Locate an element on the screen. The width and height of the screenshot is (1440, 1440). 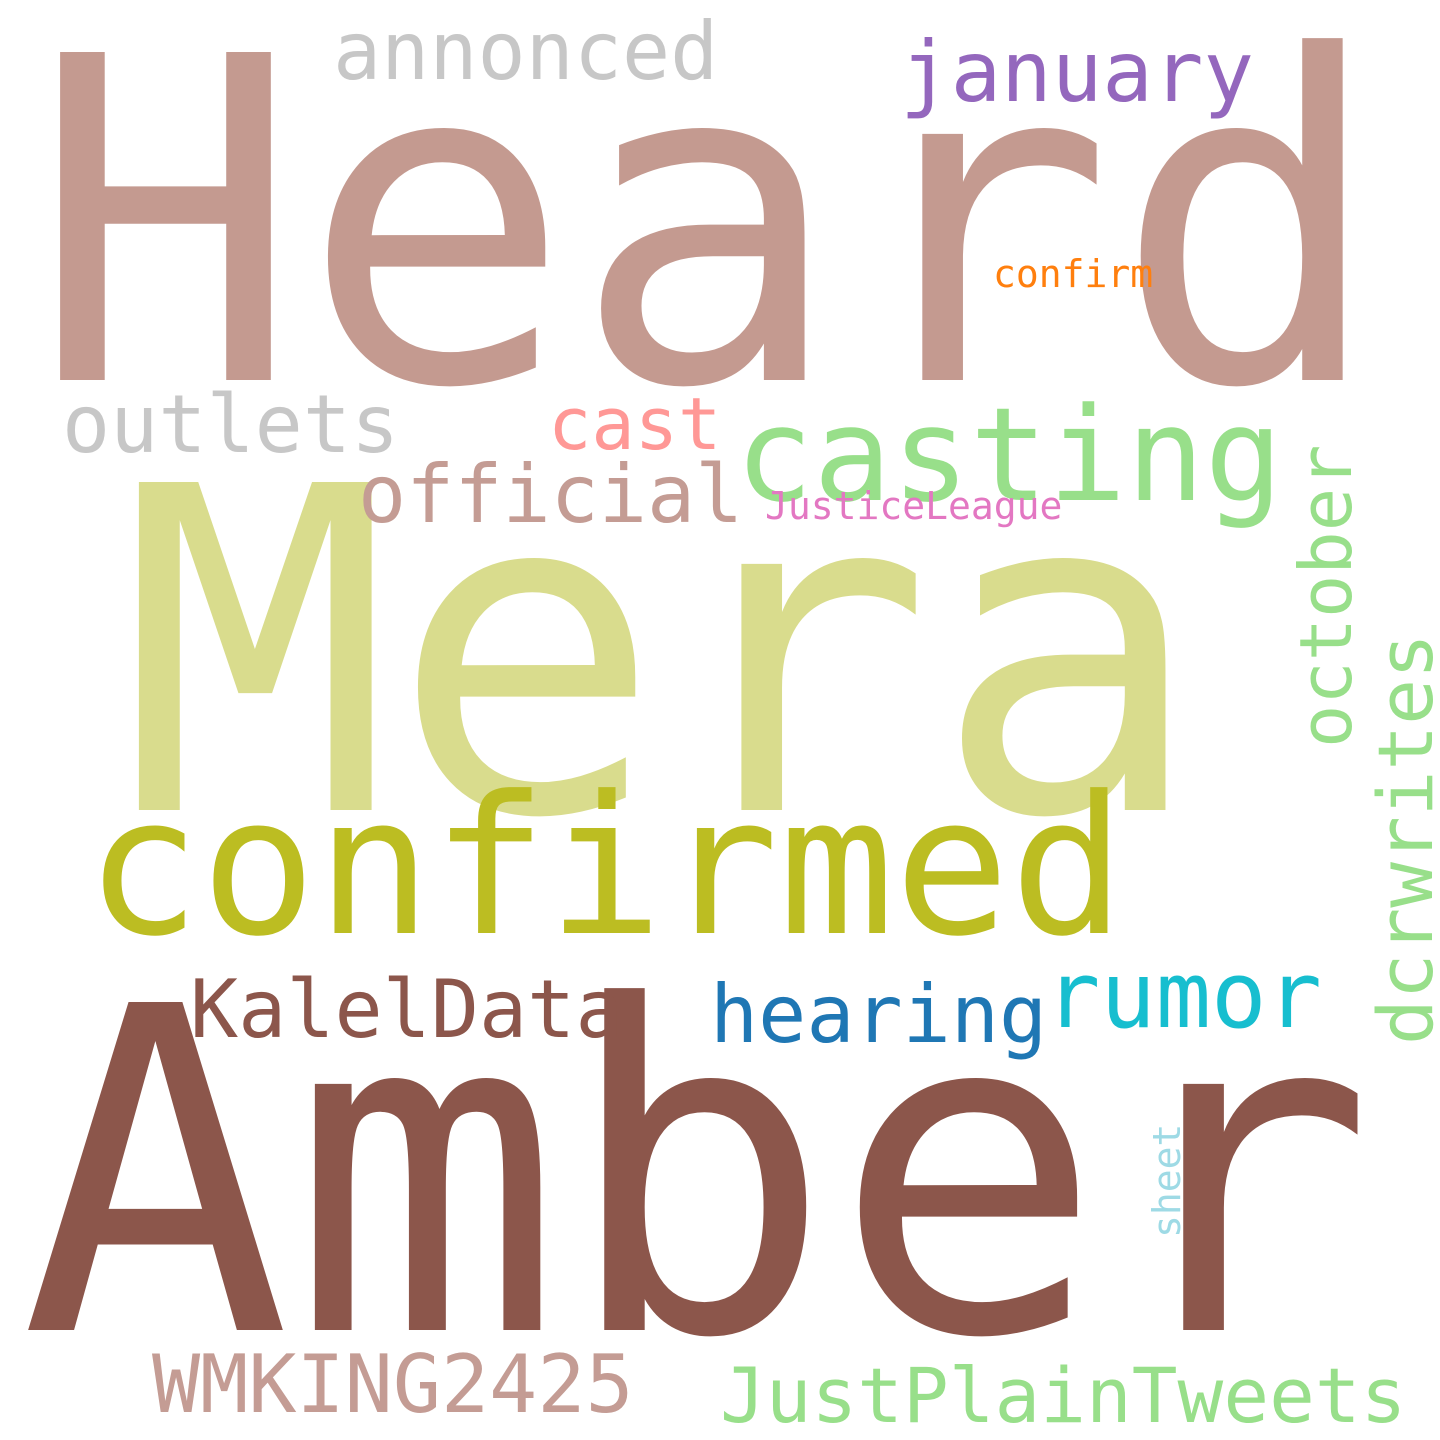
word-official: official is located at coordinates (551, 494).